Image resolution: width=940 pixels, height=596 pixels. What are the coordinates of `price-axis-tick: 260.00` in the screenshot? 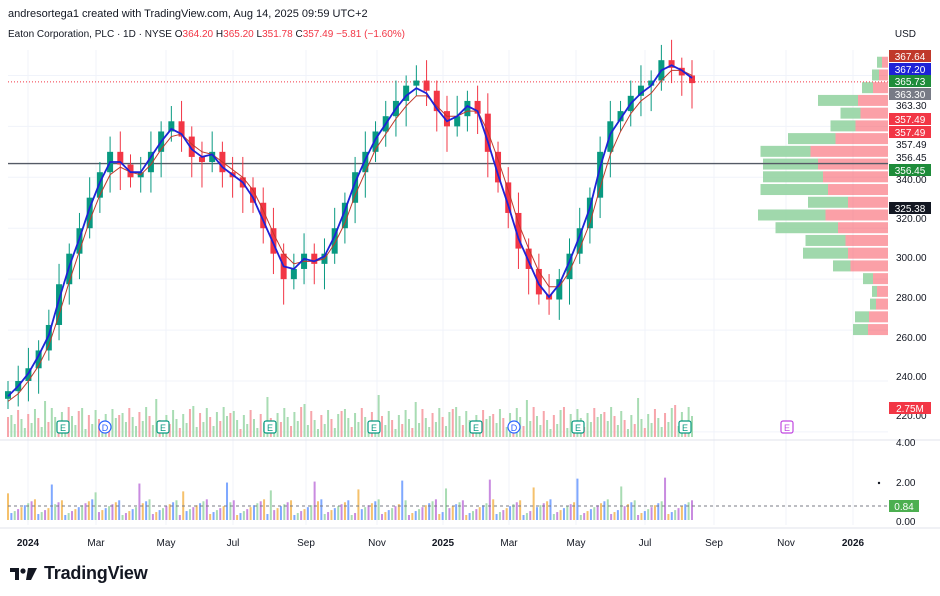 It's located at (911, 338).